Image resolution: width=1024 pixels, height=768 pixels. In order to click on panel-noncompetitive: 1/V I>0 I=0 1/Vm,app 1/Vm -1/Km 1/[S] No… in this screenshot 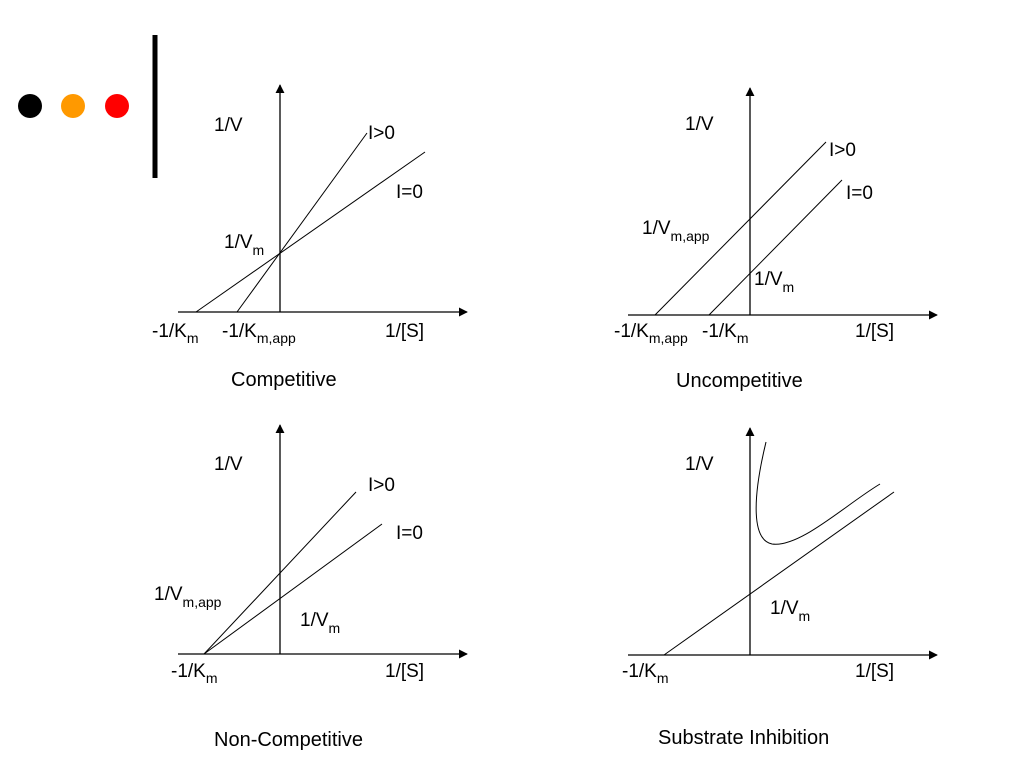, I will do `click(311, 587)`.